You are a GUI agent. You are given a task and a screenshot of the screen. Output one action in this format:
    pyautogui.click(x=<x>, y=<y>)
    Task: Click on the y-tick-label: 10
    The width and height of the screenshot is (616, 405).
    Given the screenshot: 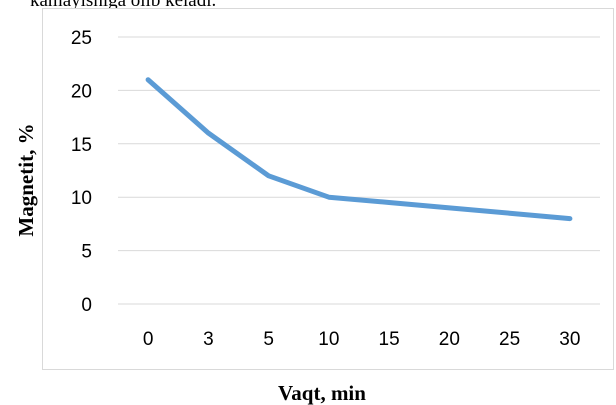 What is the action you would take?
    pyautogui.click(x=81, y=198)
    